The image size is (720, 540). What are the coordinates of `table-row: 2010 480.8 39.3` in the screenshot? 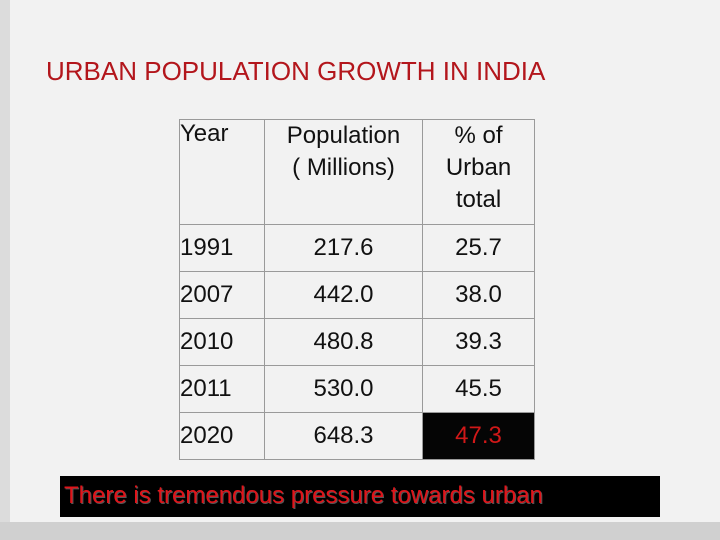 It's located at (357, 342).